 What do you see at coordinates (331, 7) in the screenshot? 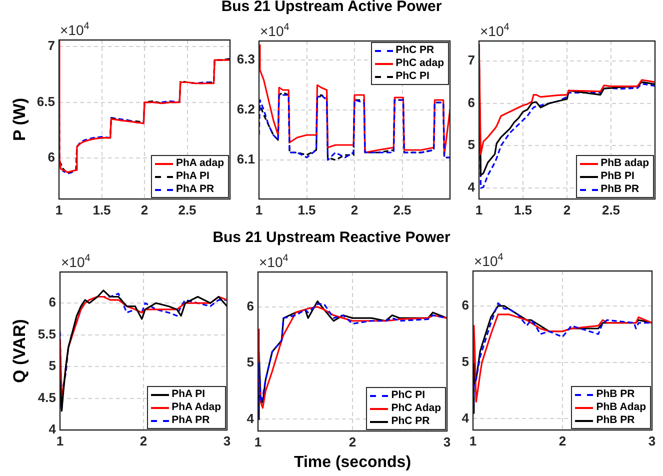
I see `chart-title: Bus 21 Upstream Active Power` at bounding box center [331, 7].